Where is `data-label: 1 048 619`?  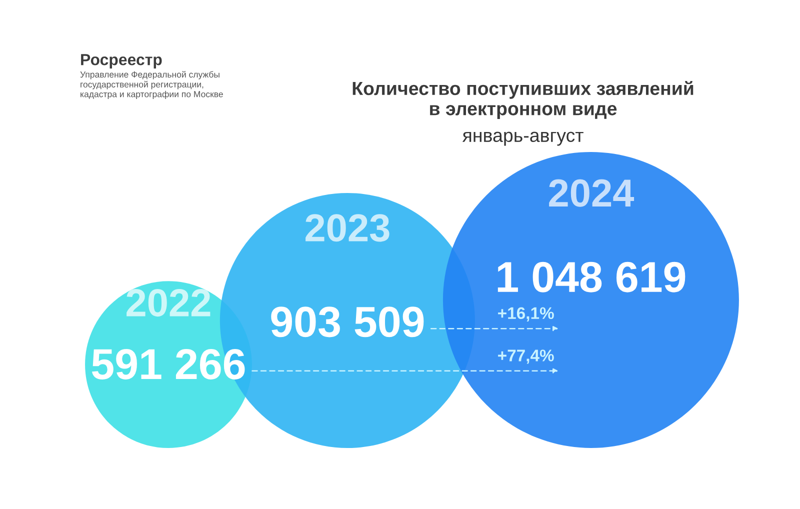
data-label: 1 048 619 is located at coordinates (592, 277).